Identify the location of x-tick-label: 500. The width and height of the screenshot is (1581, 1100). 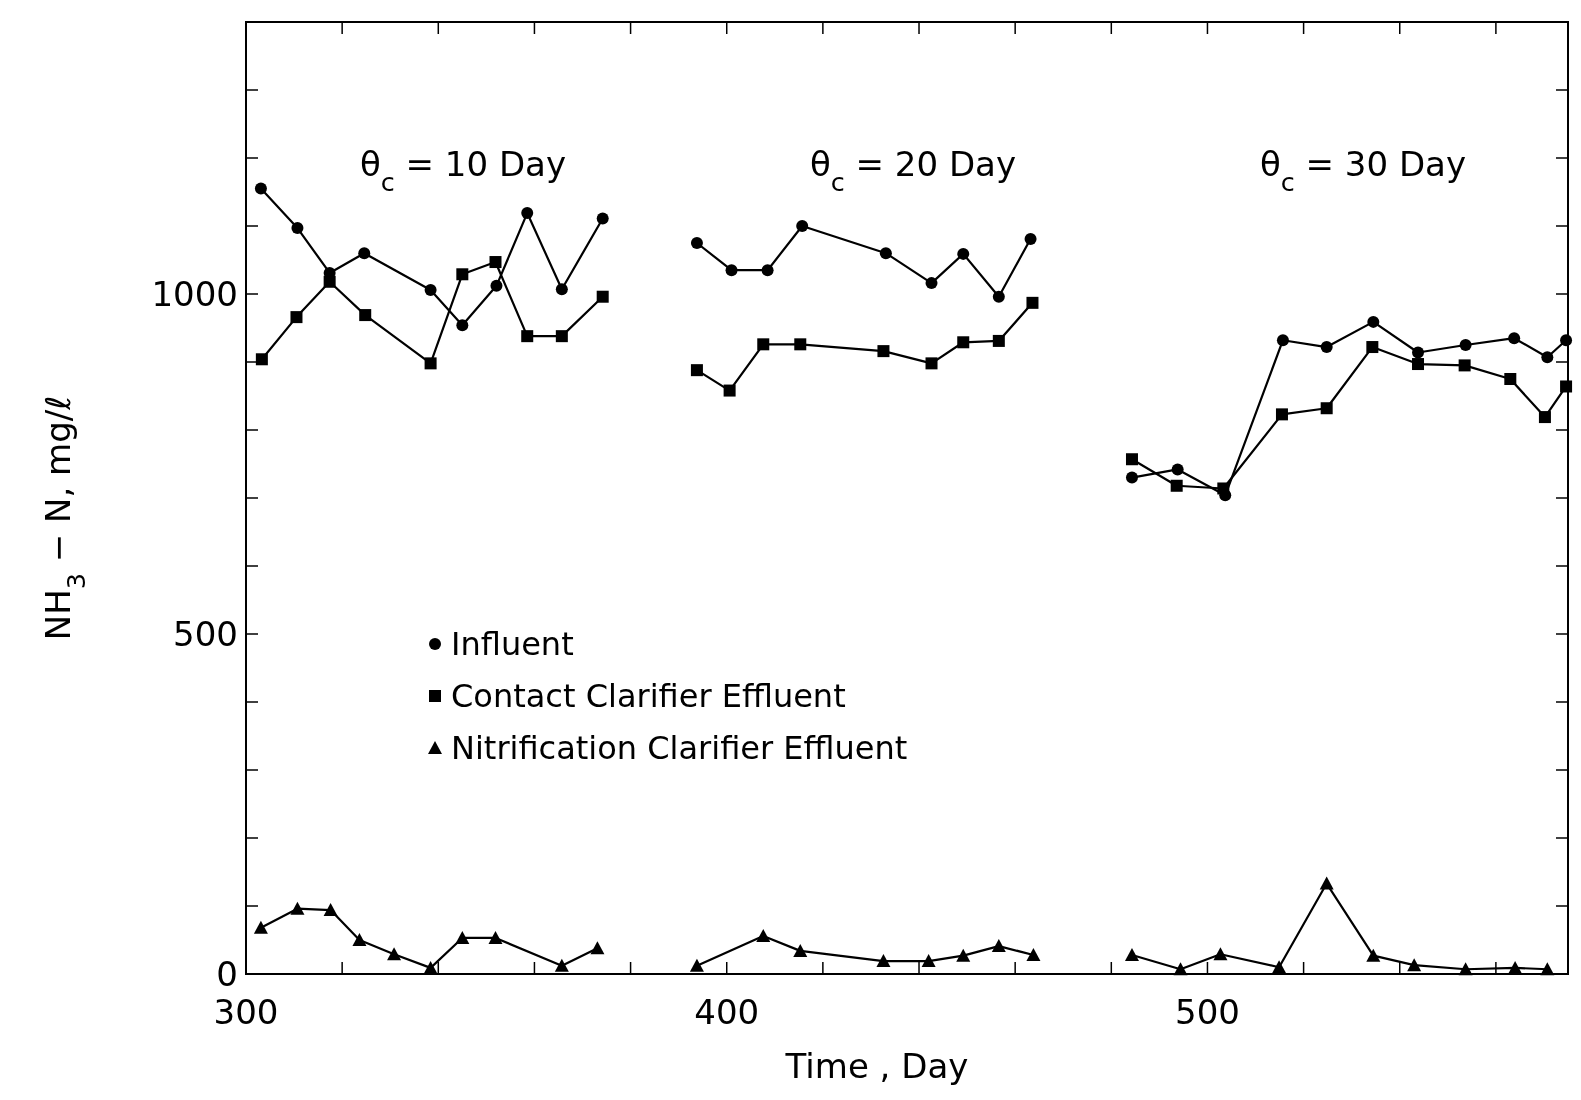
(1207, 1012).